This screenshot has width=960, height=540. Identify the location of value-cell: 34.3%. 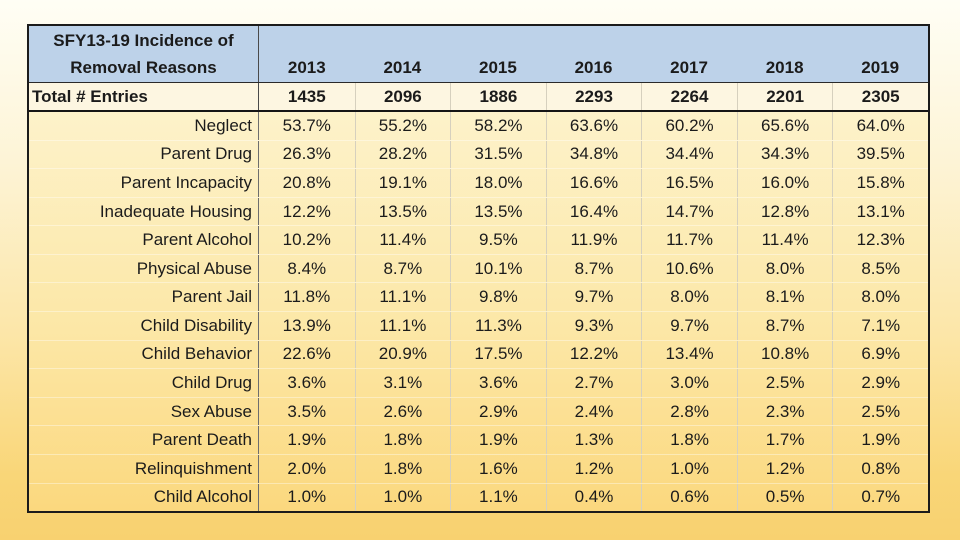
(784, 154).